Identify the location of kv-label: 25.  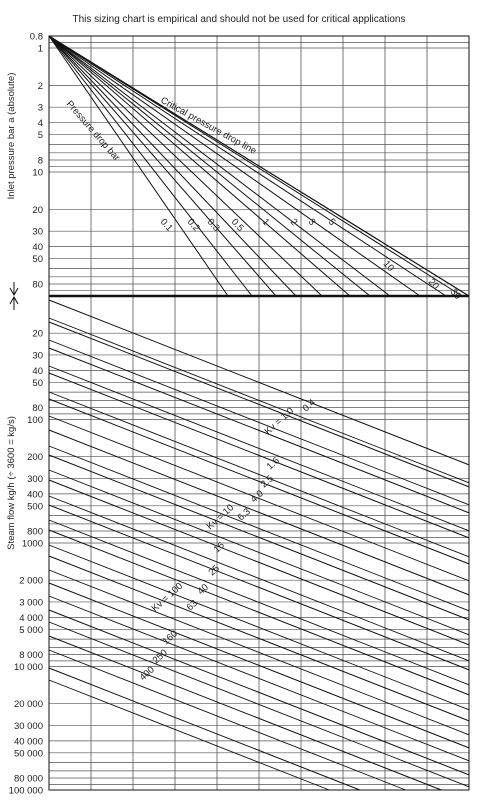
(214, 570).